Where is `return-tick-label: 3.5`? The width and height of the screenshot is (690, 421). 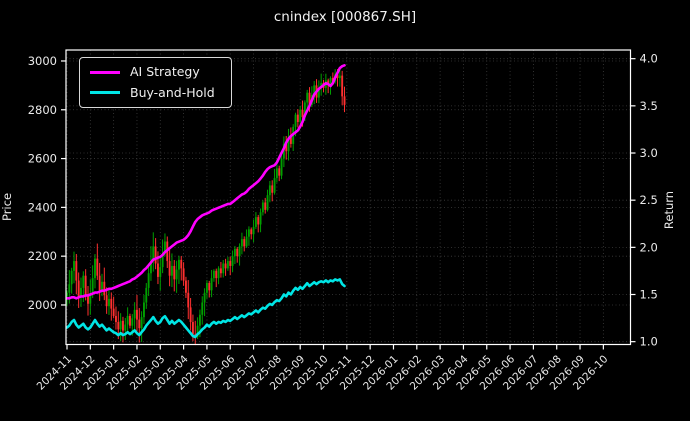
return-tick-label: 3.5 is located at coordinates (649, 106).